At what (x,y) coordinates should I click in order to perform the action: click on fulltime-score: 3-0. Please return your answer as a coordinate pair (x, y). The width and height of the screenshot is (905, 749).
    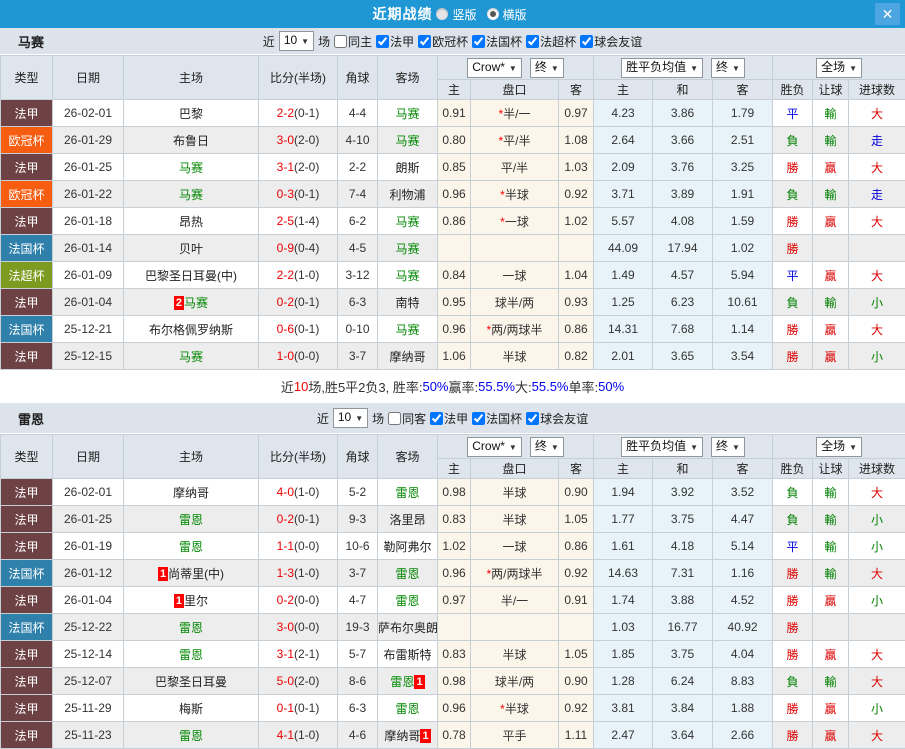
    Looking at the image, I should click on (285, 627).